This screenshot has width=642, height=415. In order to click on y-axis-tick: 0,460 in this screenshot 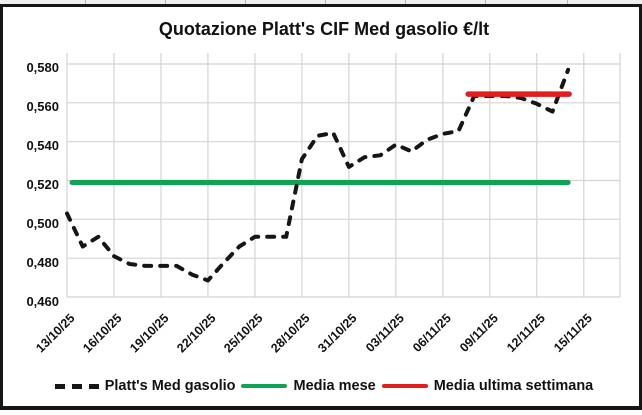, I will do `click(42, 301)`.